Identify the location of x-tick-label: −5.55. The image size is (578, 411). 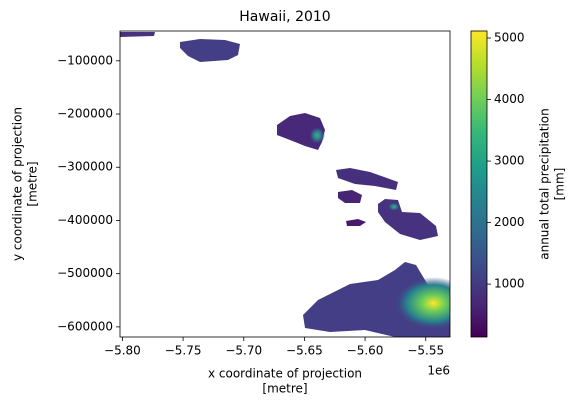
(425, 351).